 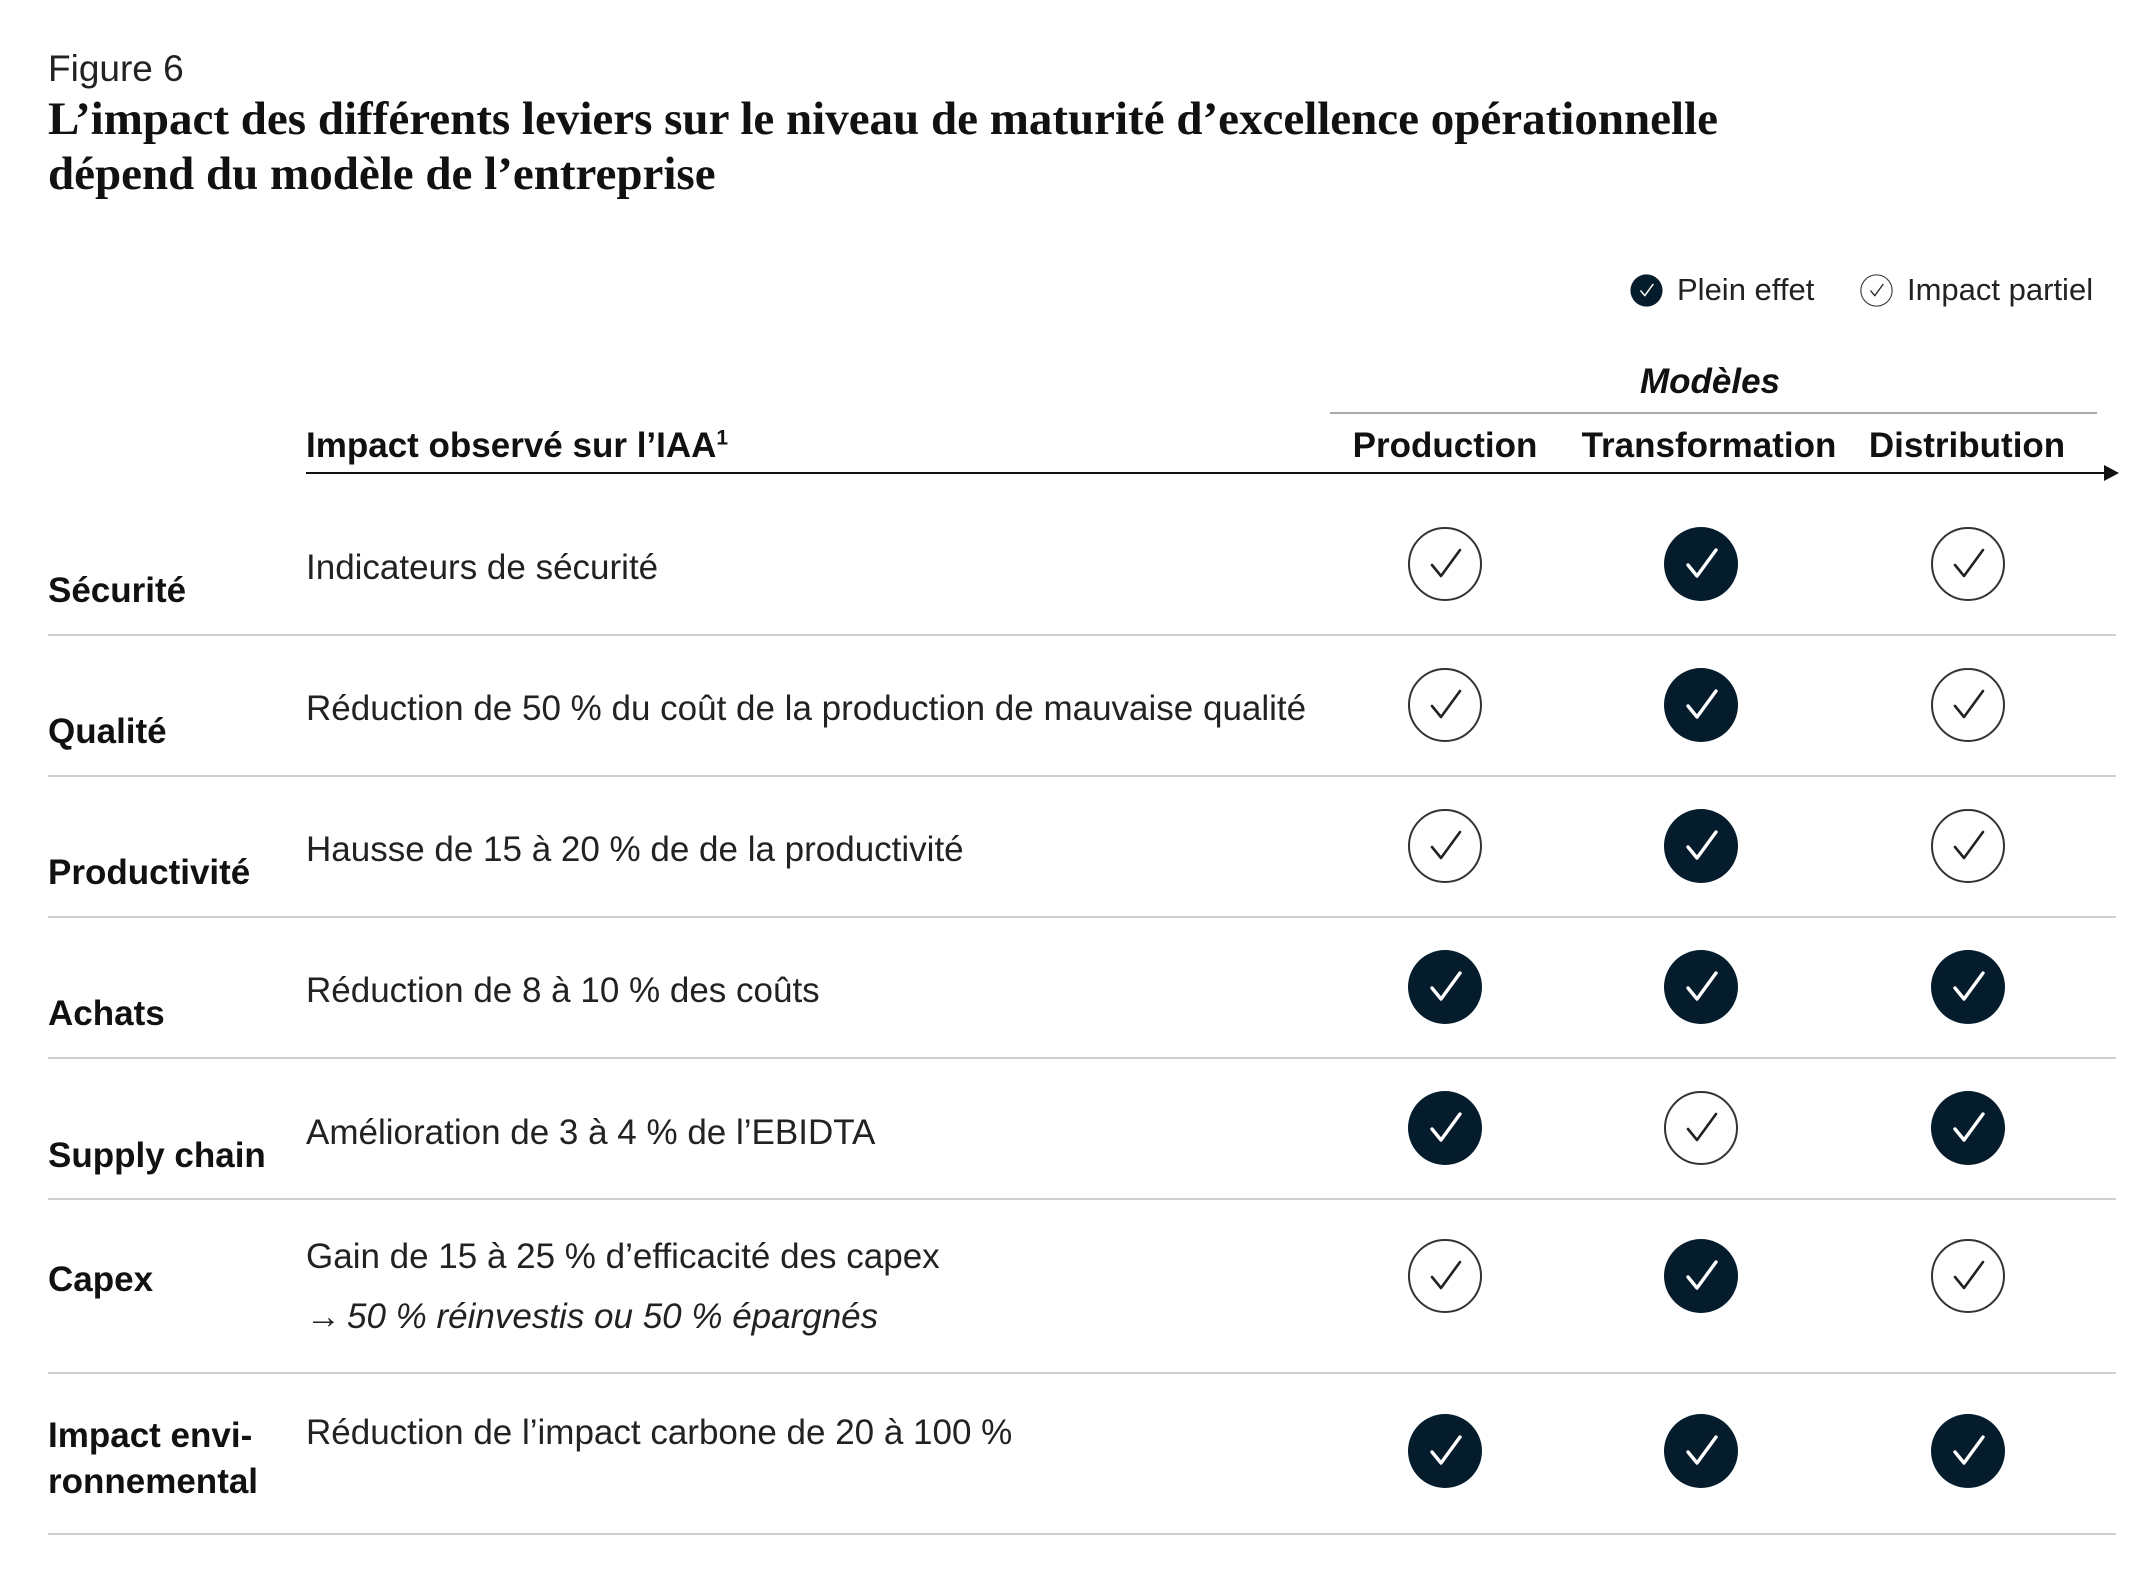 What do you see at coordinates (2111, 473) in the screenshot?
I see `arrow-right-icon` at bounding box center [2111, 473].